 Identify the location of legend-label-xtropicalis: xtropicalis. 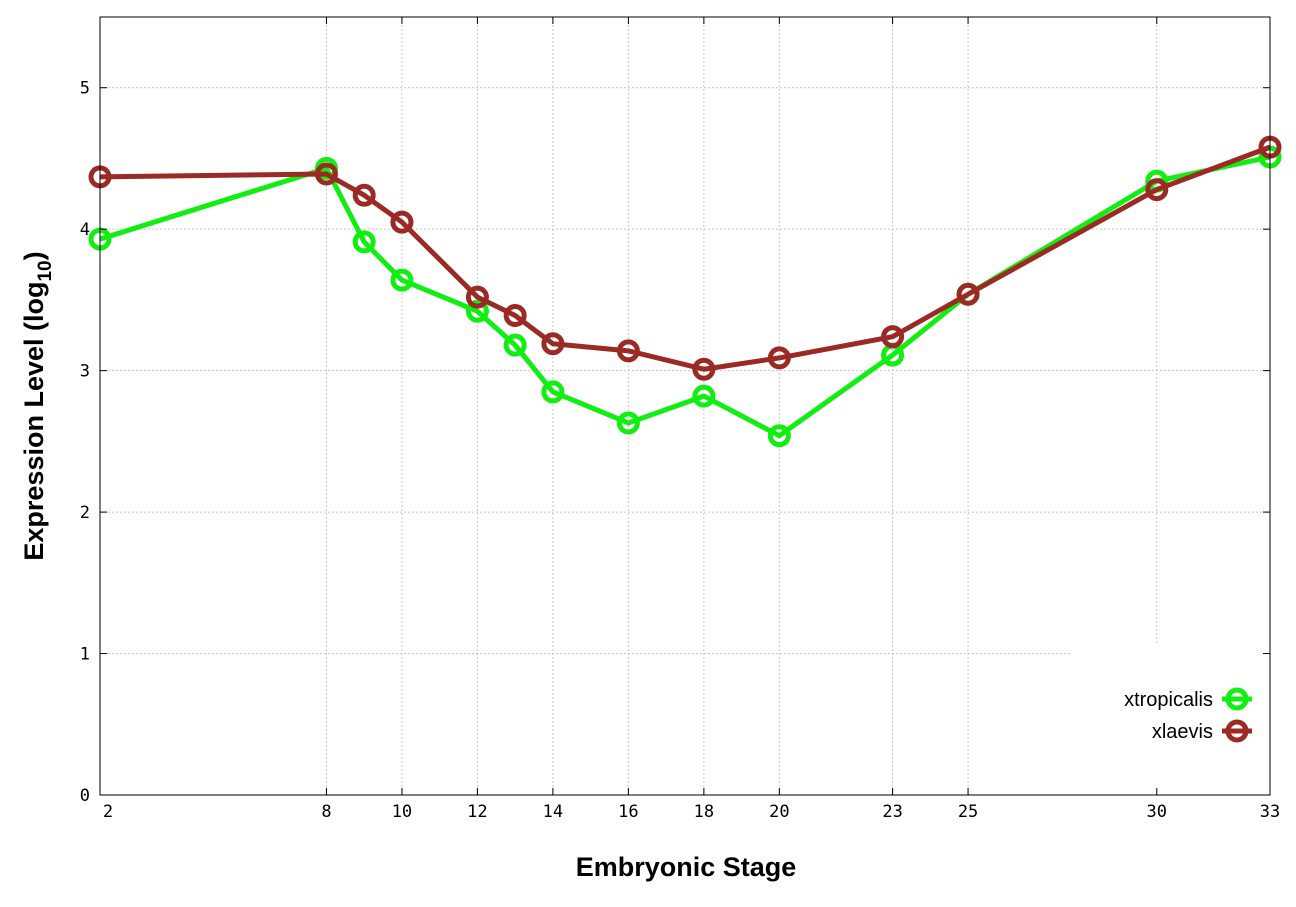
(1168, 700).